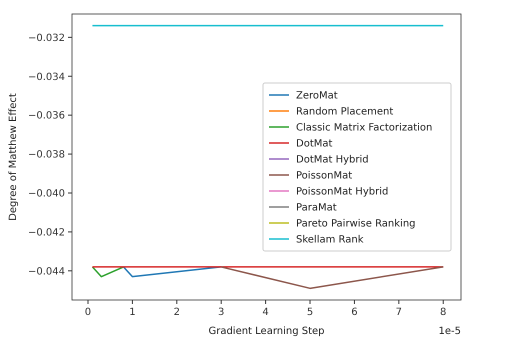 This screenshot has height=340, width=505. I want to click on y-tick-label: −0.044, so click(46, 272).